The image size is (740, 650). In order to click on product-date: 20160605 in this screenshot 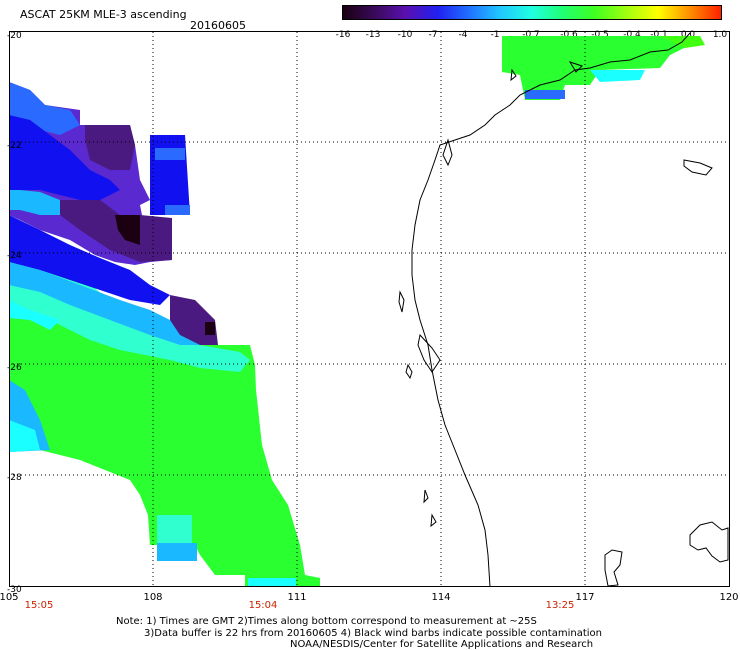, I will do `click(218, 25)`.